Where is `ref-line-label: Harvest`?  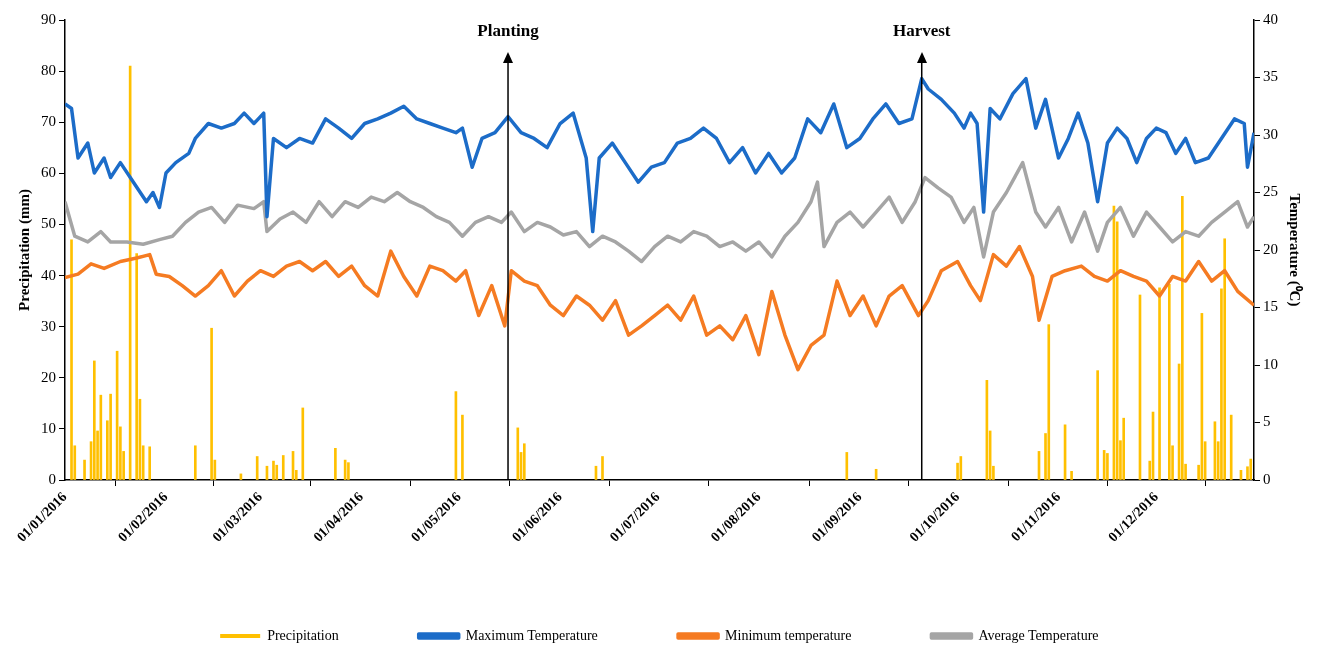
ref-line-label: Harvest is located at coordinates (921, 31).